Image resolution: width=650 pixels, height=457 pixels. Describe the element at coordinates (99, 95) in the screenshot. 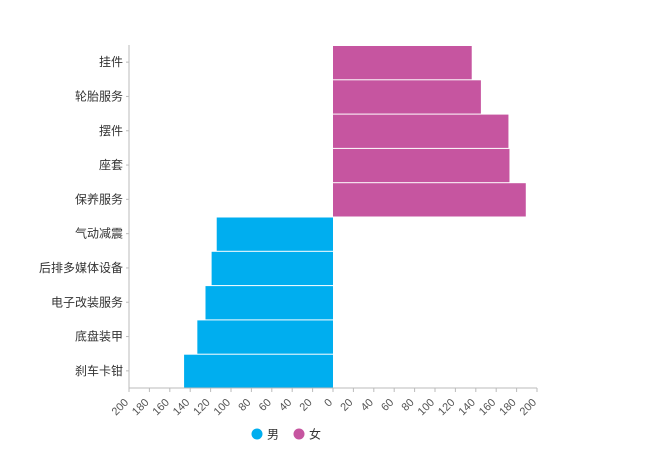

I see `category-label: 轮胎服务` at that location.